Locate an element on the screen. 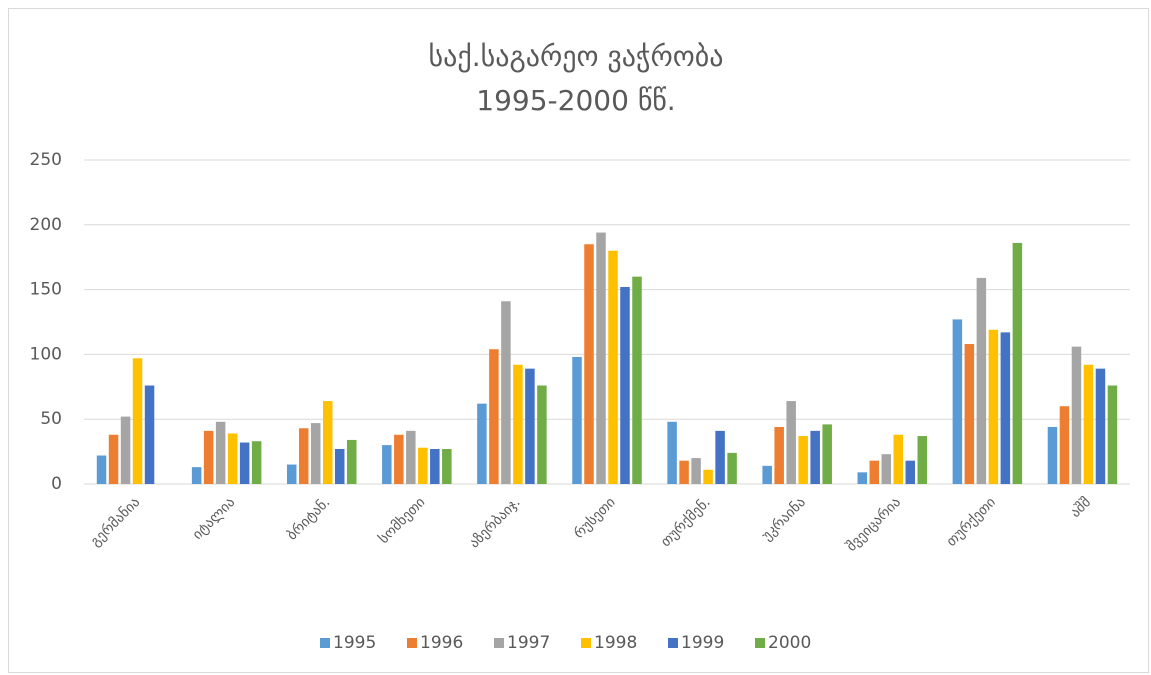  chart-title: 1995-2000 წწ. is located at coordinates (575, 100).